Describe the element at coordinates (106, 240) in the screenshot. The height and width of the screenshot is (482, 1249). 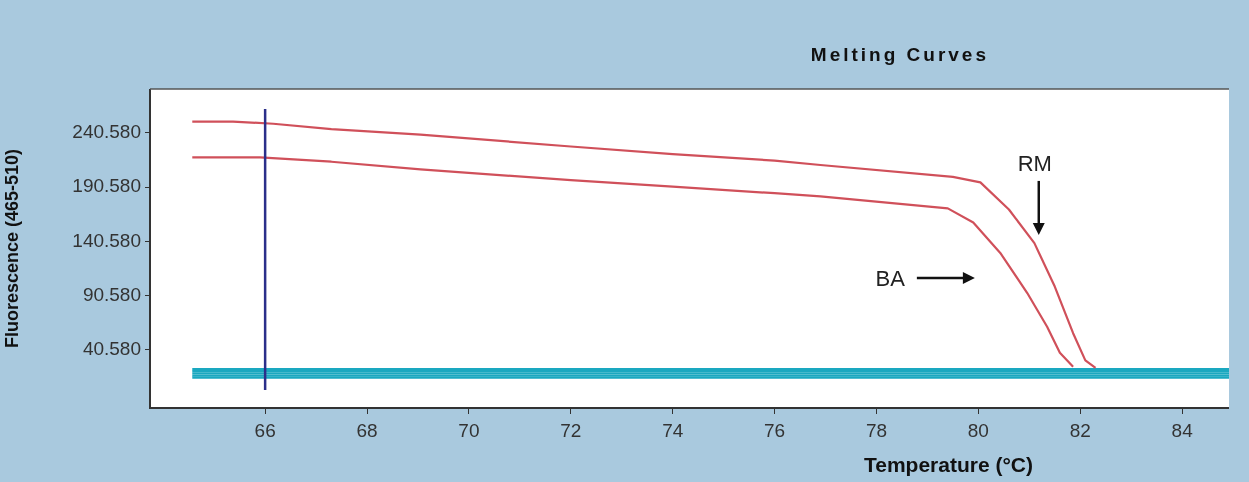
I see `y-tick-label: 140.580` at that location.